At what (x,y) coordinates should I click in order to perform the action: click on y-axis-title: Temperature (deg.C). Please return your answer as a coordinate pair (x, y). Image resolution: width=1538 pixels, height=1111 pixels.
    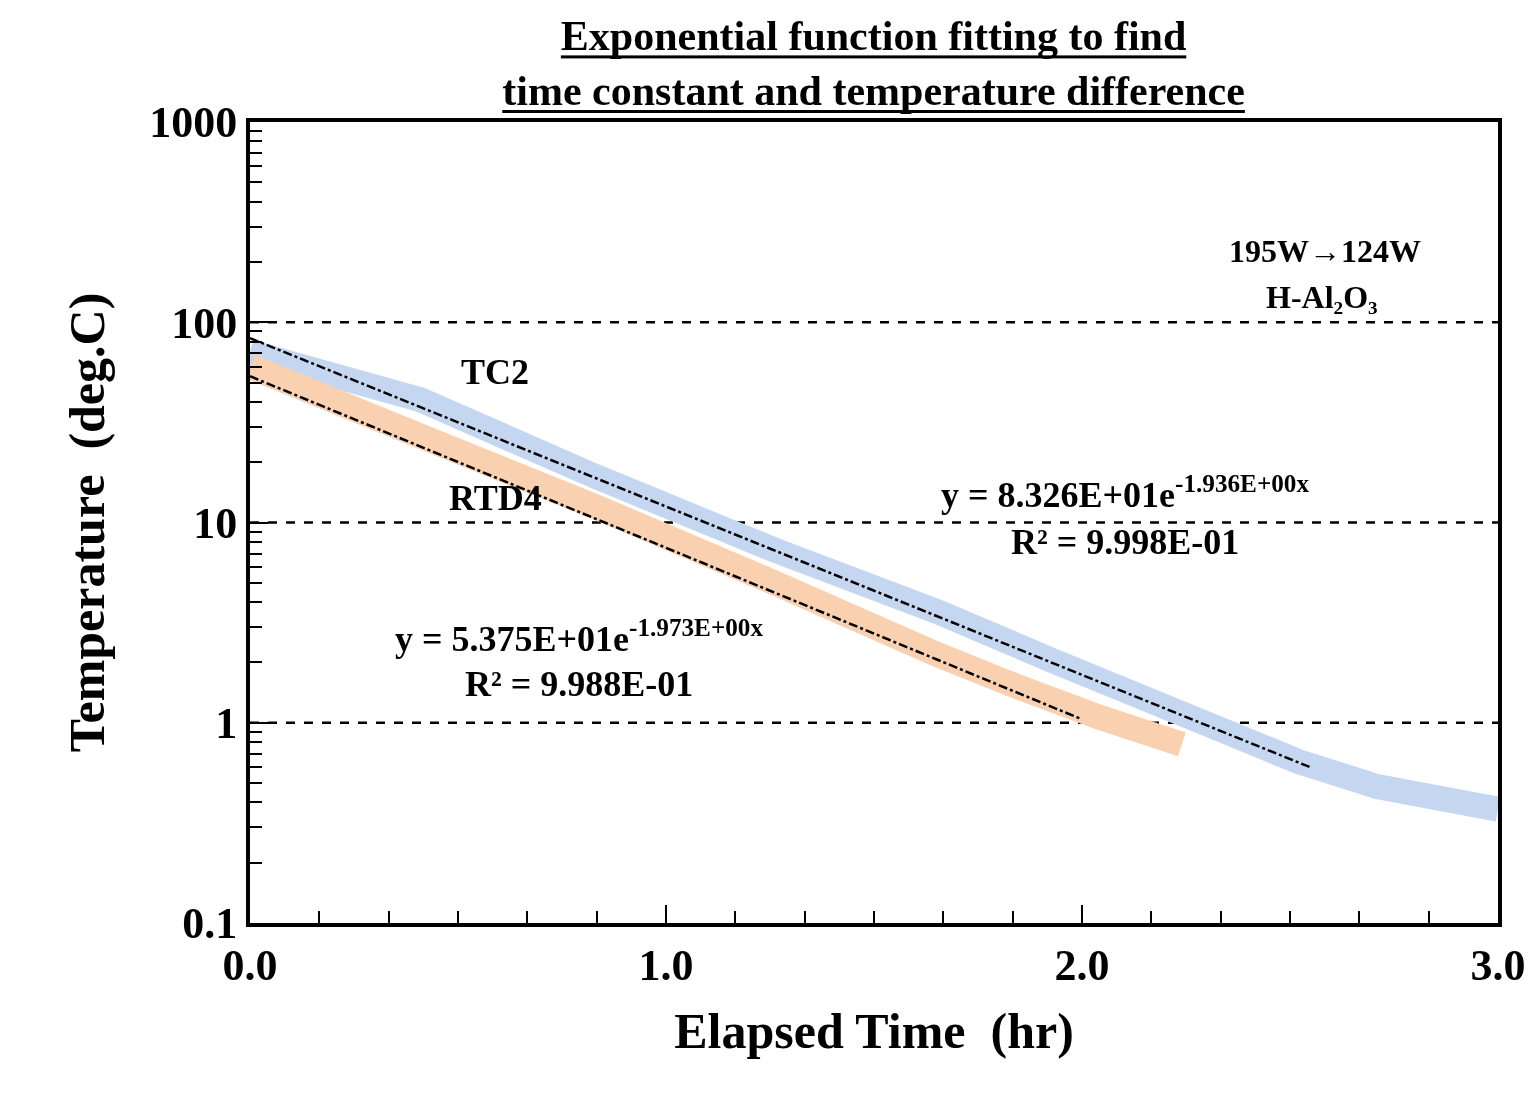
    Looking at the image, I should click on (86, 522).